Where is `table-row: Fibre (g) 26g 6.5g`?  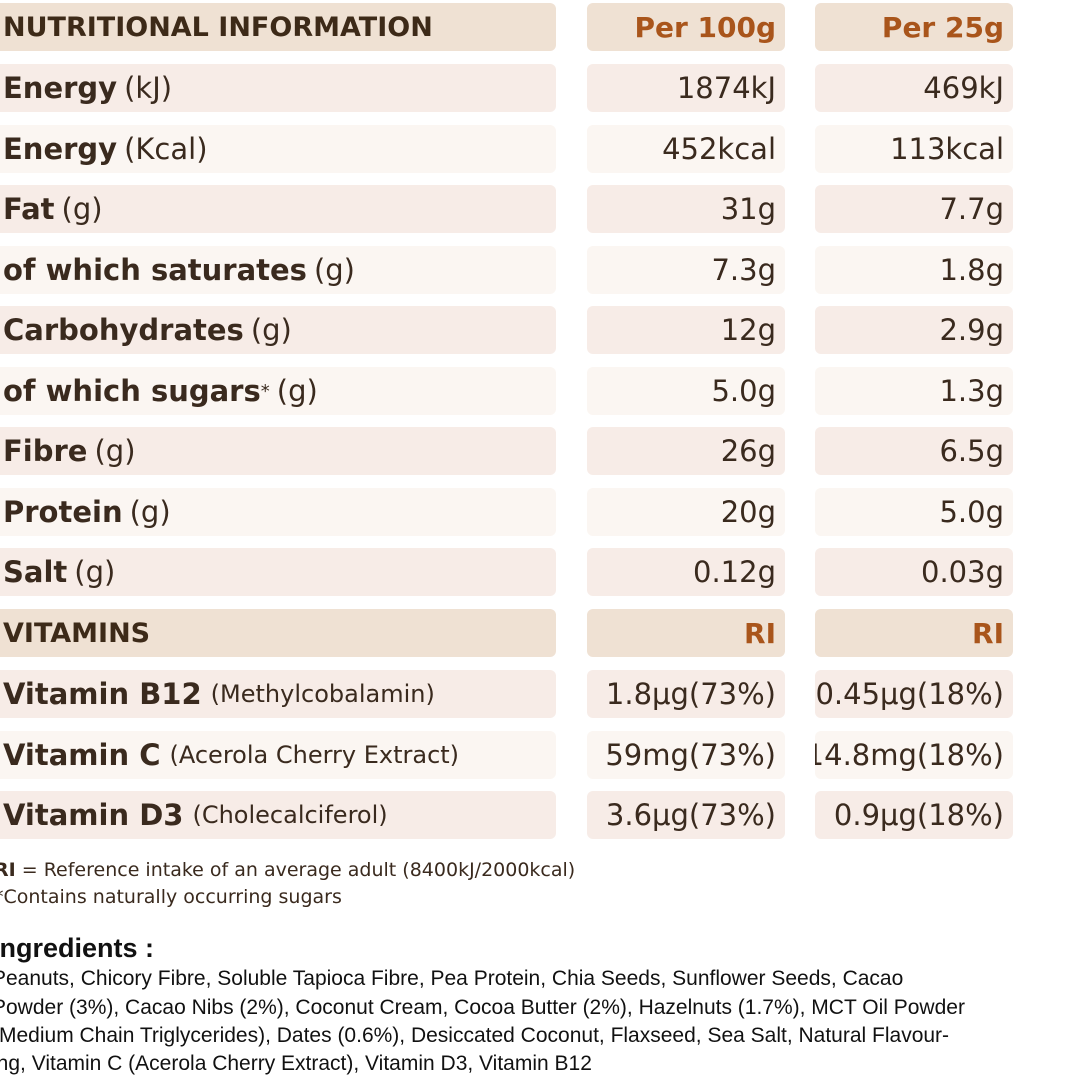 table-row: Fibre (g) 26g 6.5g is located at coordinates (540, 451).